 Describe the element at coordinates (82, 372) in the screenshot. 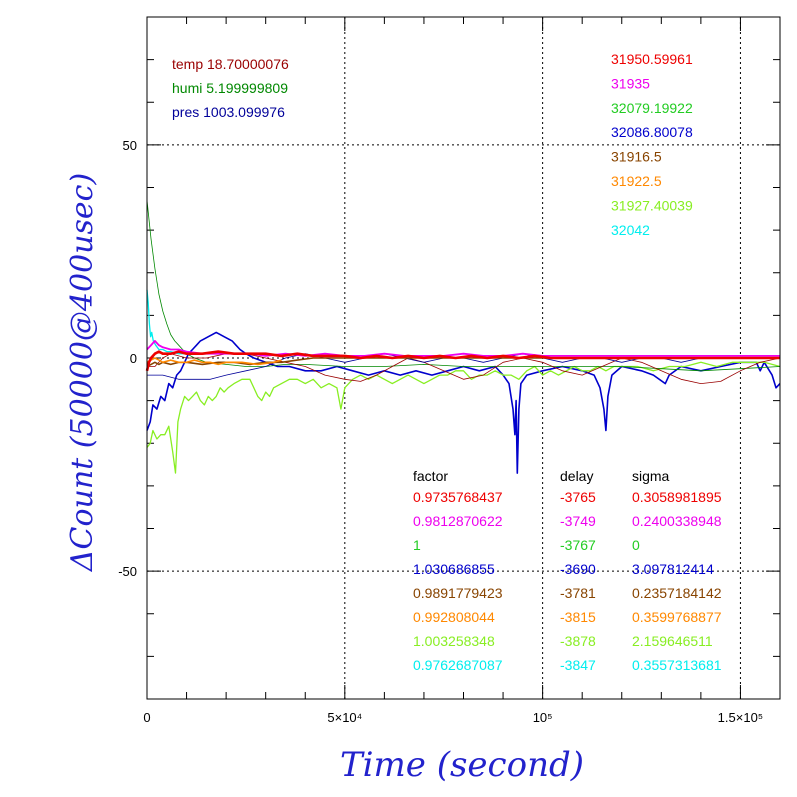

I see `y-axis-title: ΔCount (50000@400usec)` at that location.